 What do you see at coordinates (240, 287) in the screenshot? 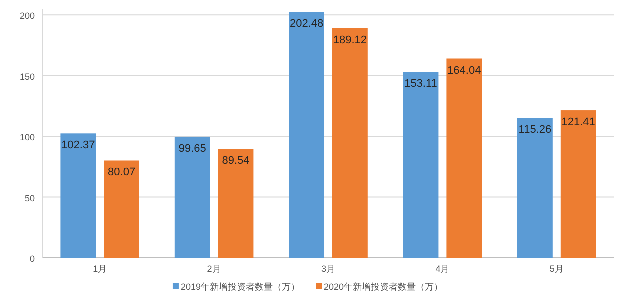
I see `legend-label: 2019年新增投资者数量（万）` at bounding box center [240, 287].